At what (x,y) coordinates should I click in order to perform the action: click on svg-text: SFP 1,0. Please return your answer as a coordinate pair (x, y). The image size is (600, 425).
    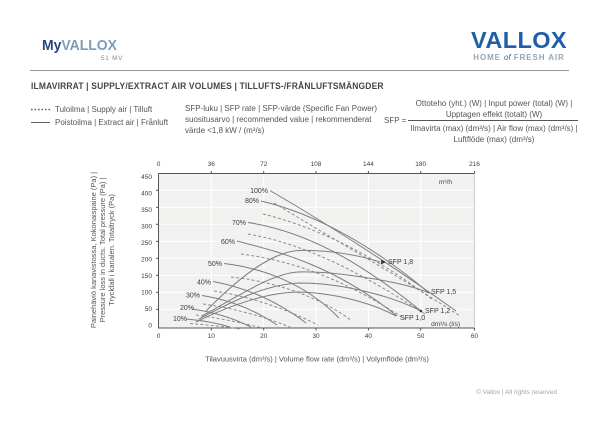
    Looking at the image, I should click on (412, 318).